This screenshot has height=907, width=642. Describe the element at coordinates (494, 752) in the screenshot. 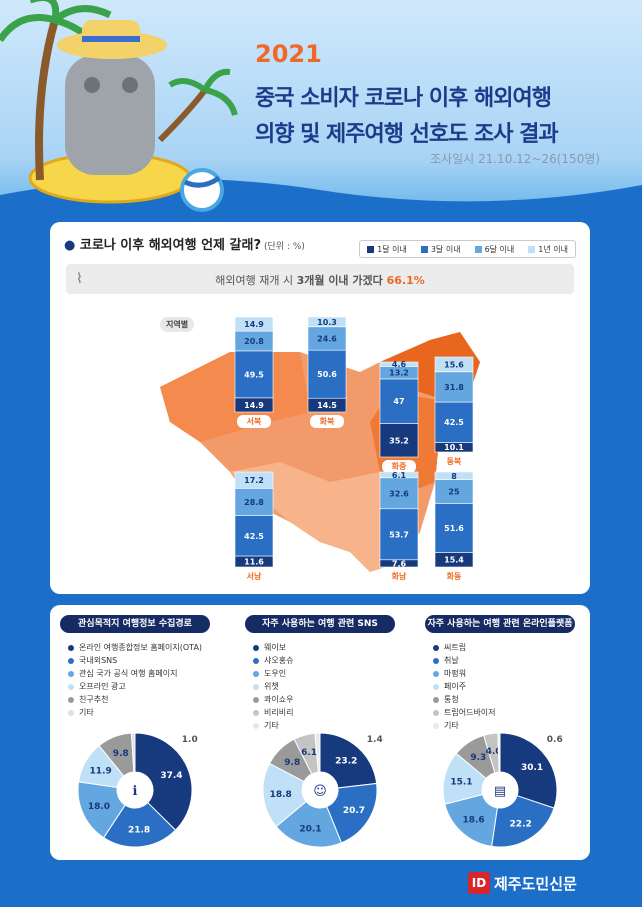

I see `pie-value-label: 4.0` at that location.